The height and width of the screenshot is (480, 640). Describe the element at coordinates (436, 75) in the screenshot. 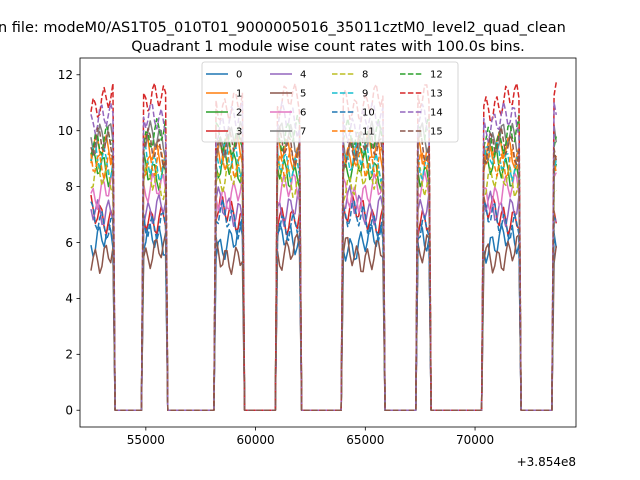

I see `legend-label-12: 12` at that location.